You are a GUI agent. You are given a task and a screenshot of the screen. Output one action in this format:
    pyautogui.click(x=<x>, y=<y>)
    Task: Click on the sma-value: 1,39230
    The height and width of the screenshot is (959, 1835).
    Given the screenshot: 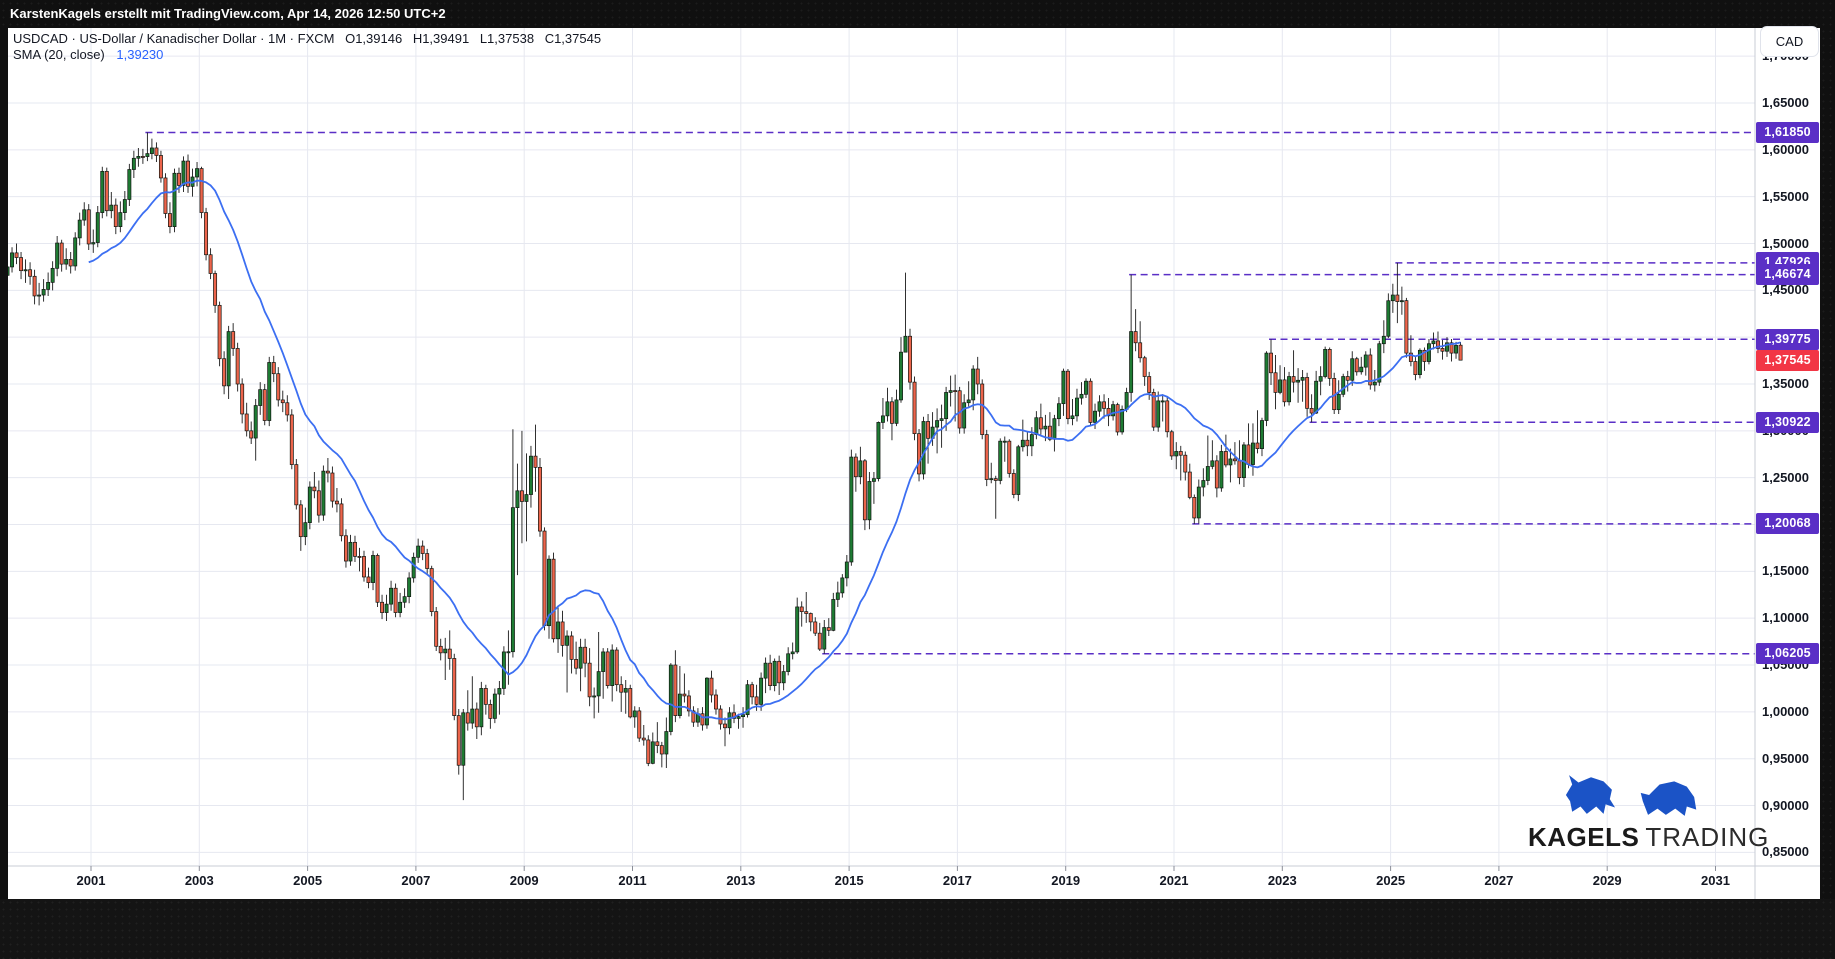 What is the action you would take?
    pyautogui.click(x=140, y=54)
    